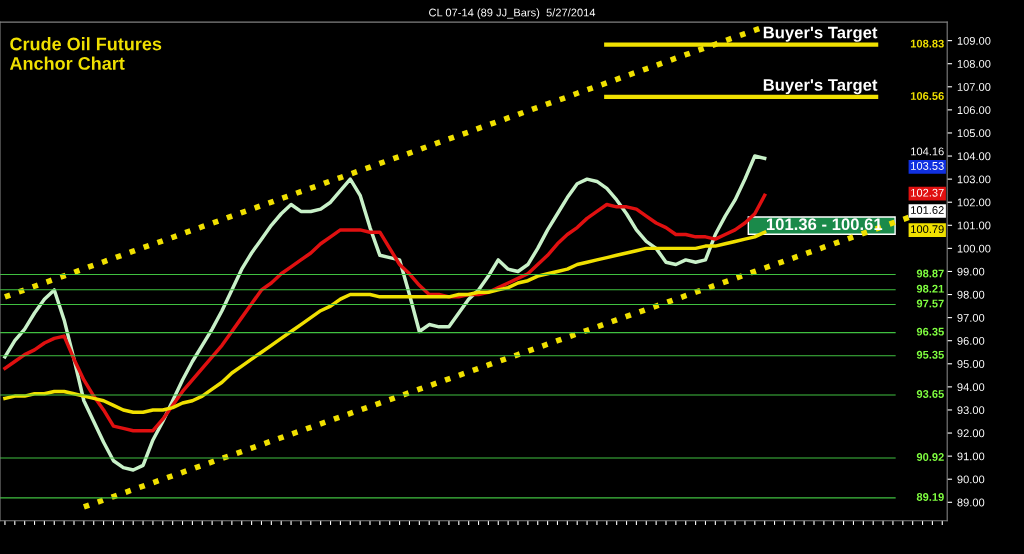 The image size is (1024, 554). I want to click on y-tick-label: 99.00, so click(971, 271).